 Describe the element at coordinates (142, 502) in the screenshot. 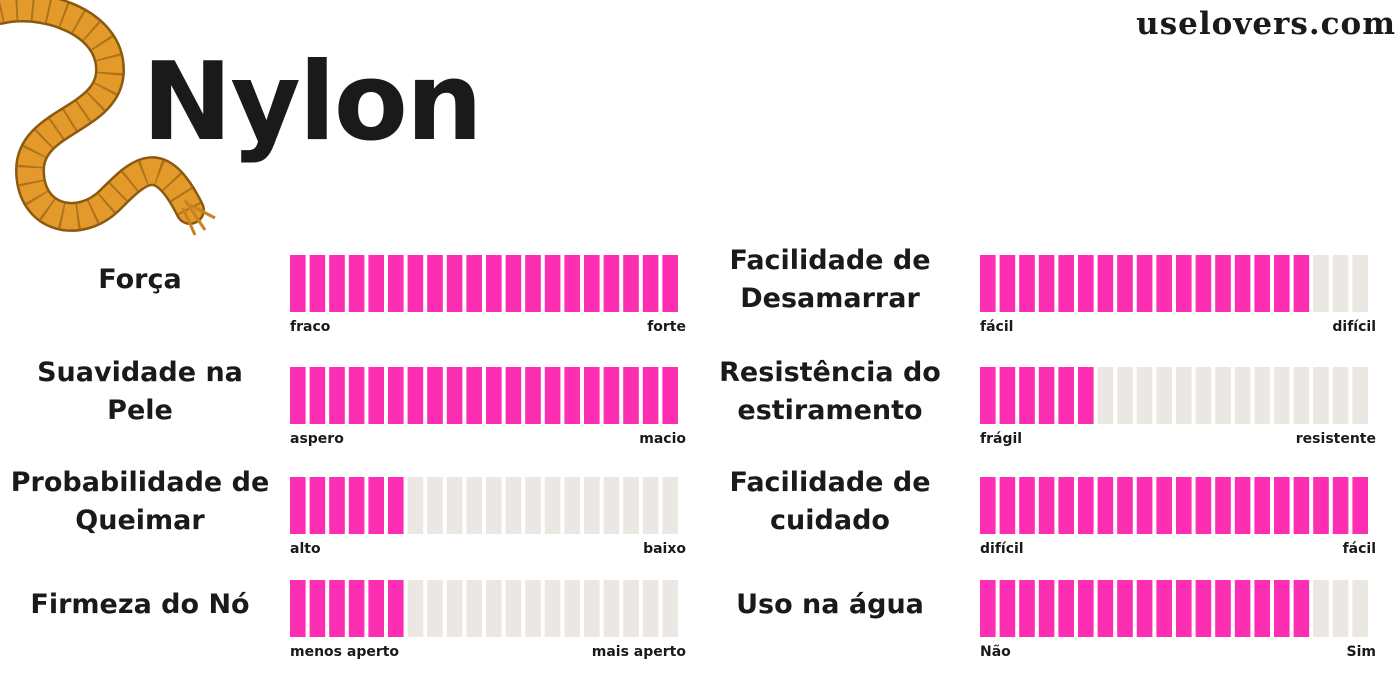

I see `rating-label: Probabilidade de Queimar` at that location.